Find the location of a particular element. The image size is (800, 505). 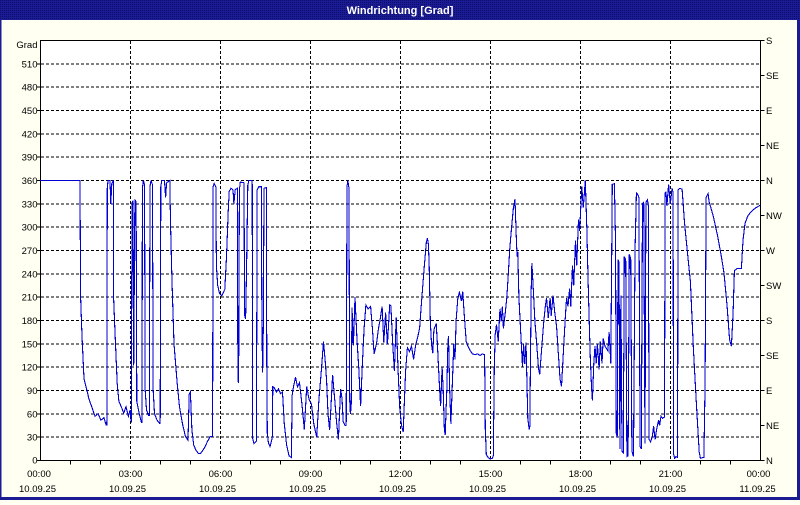

svg-text: 06:00 is located at coordinates (221, 474).